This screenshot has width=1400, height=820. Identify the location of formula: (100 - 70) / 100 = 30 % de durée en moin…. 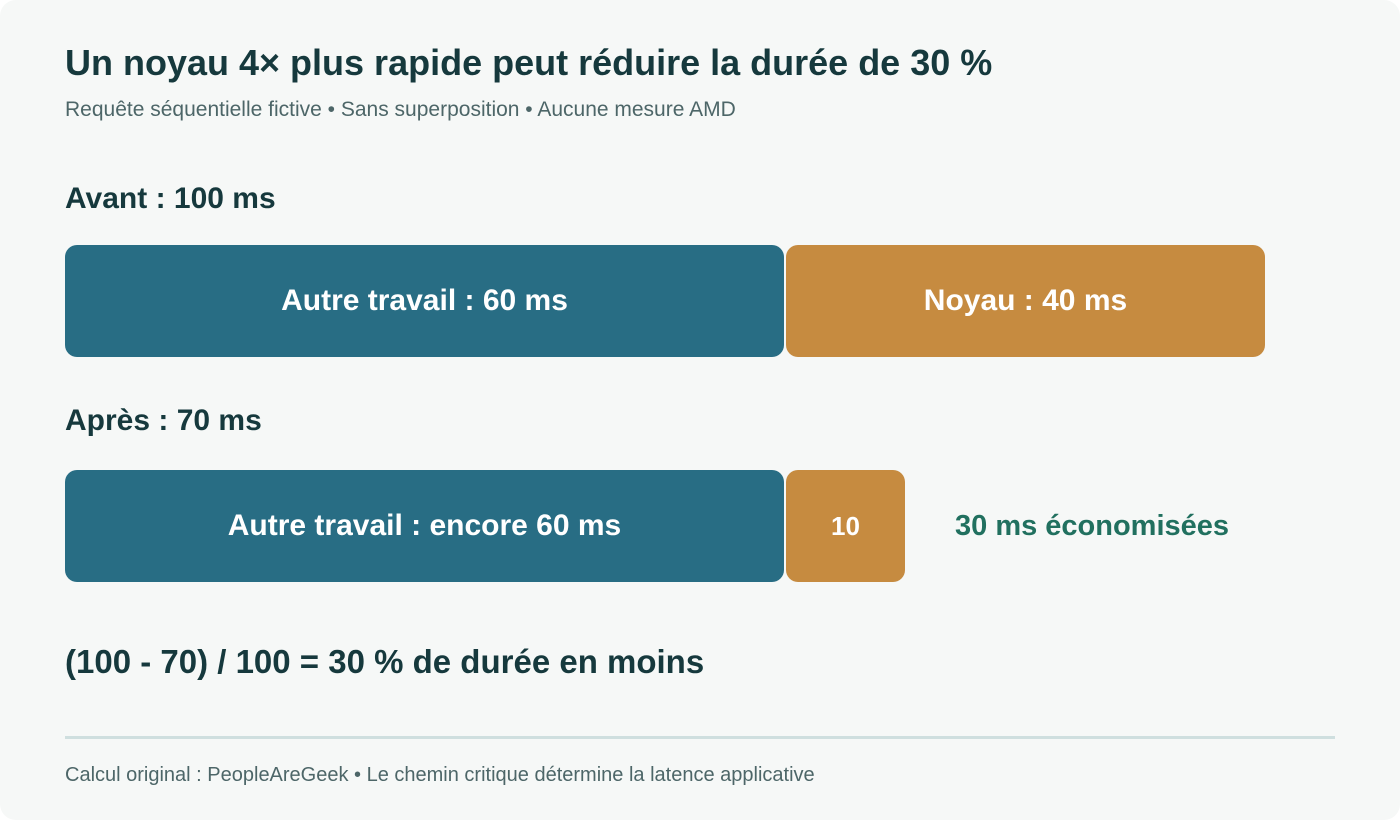
(385, 661).